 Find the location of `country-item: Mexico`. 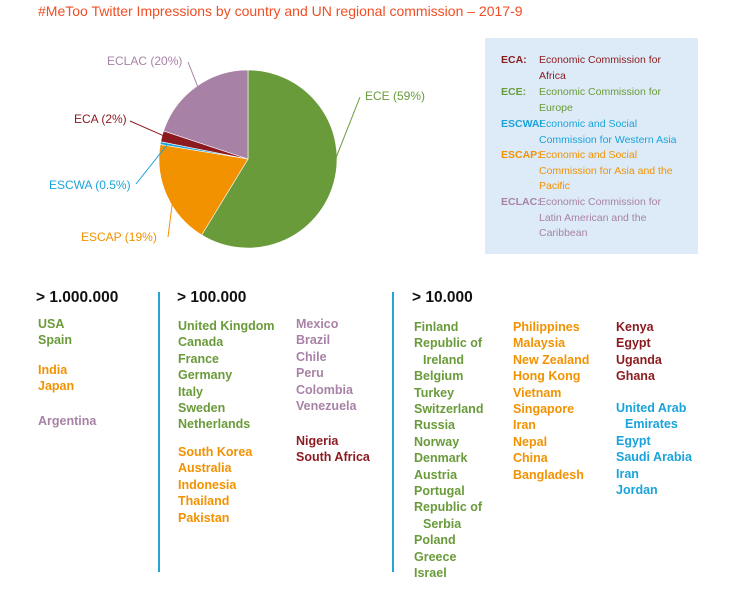

country-item: Mexico is located at coordinates (317, 324).